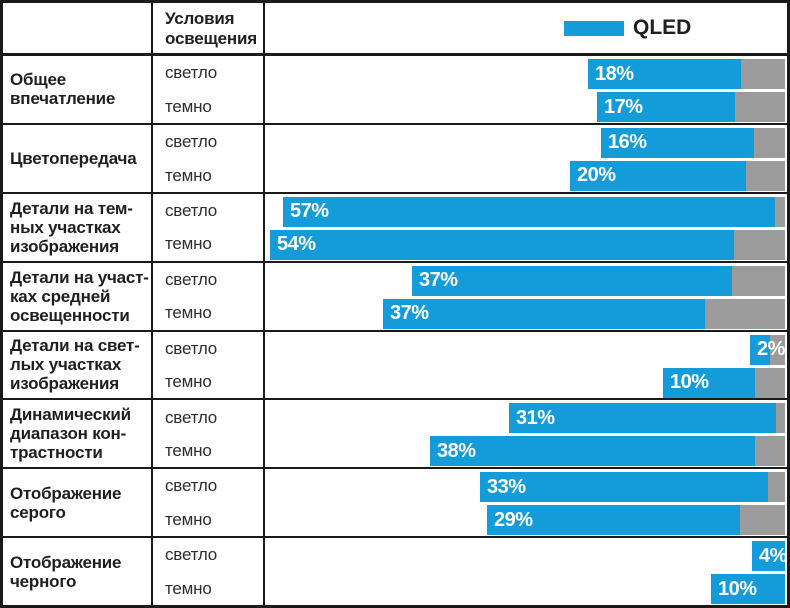  What do you see at coordinates (526, 451) in the screenshot?
I see `bar-row-dark: 38%` at bounding box center [526, 451].